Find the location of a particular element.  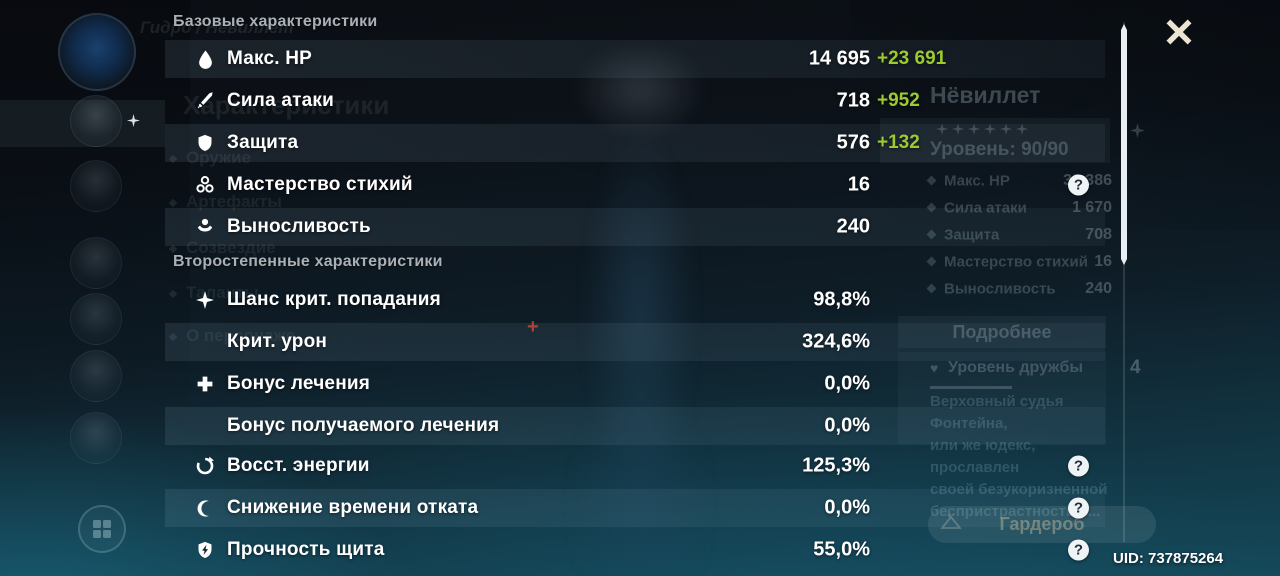

shield-strength-icon is located at coordinates (205, 550).